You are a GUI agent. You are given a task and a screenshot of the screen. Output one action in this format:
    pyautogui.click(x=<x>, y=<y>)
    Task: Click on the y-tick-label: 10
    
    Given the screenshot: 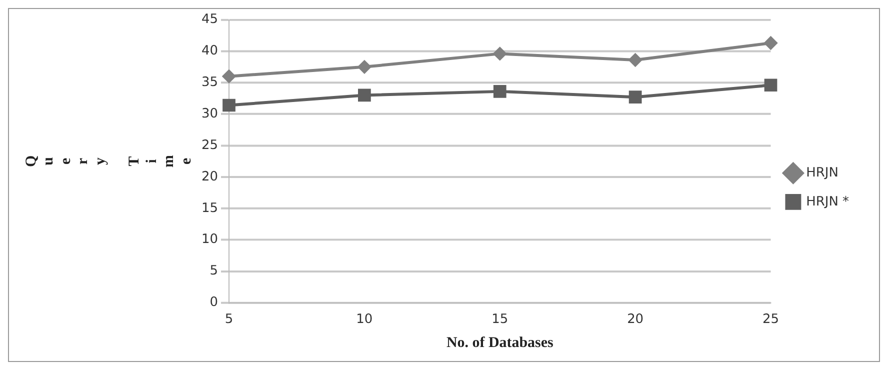 What is the action you would take?
    pyautogui.click(x=210, y=240)
    